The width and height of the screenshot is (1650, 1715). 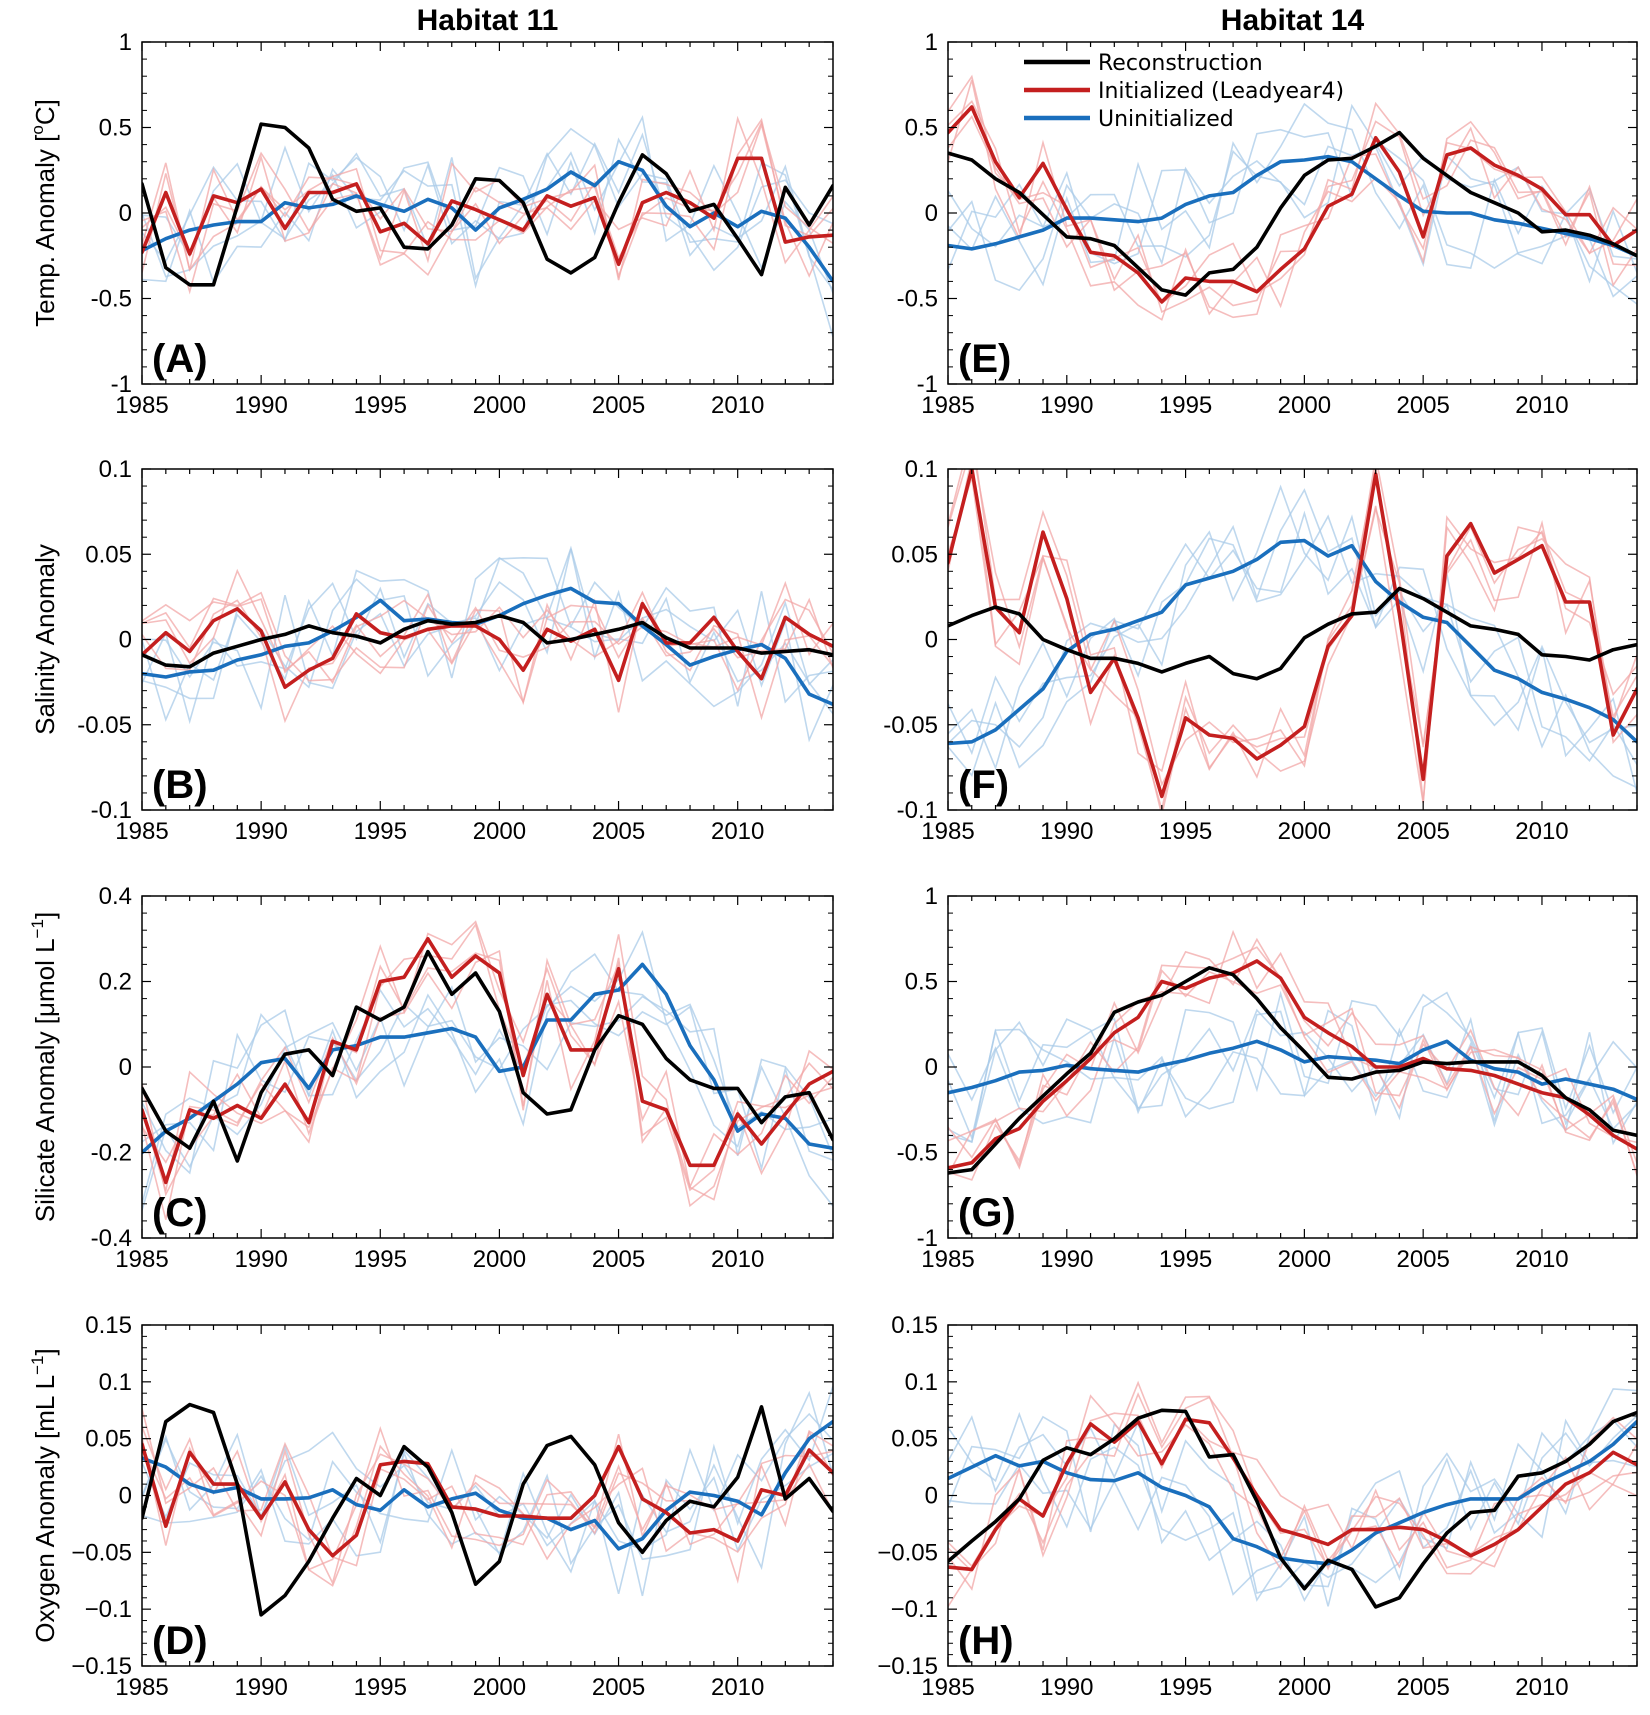 What do you see at coordinates (37, 129) in the screenshot?
I see `y-axis-label-superscript: o` at bounding box center [37, 129].